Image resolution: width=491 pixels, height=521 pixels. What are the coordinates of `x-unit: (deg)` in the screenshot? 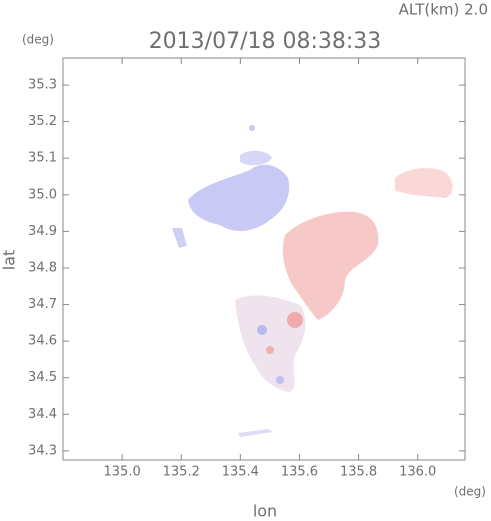 It's located at (470, 492).